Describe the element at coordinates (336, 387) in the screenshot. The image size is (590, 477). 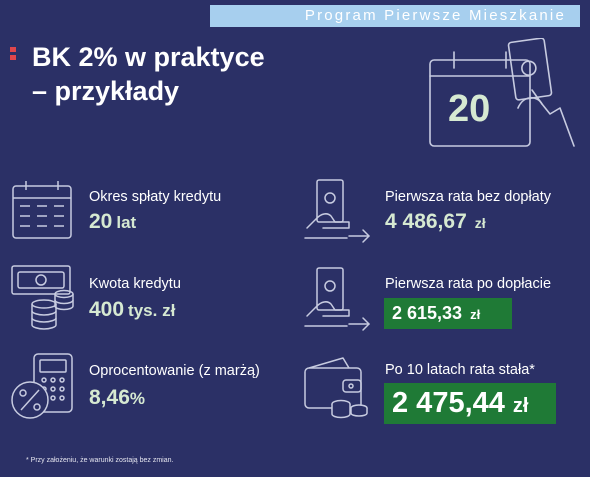
I see `wallet-coins-icon` at that location.